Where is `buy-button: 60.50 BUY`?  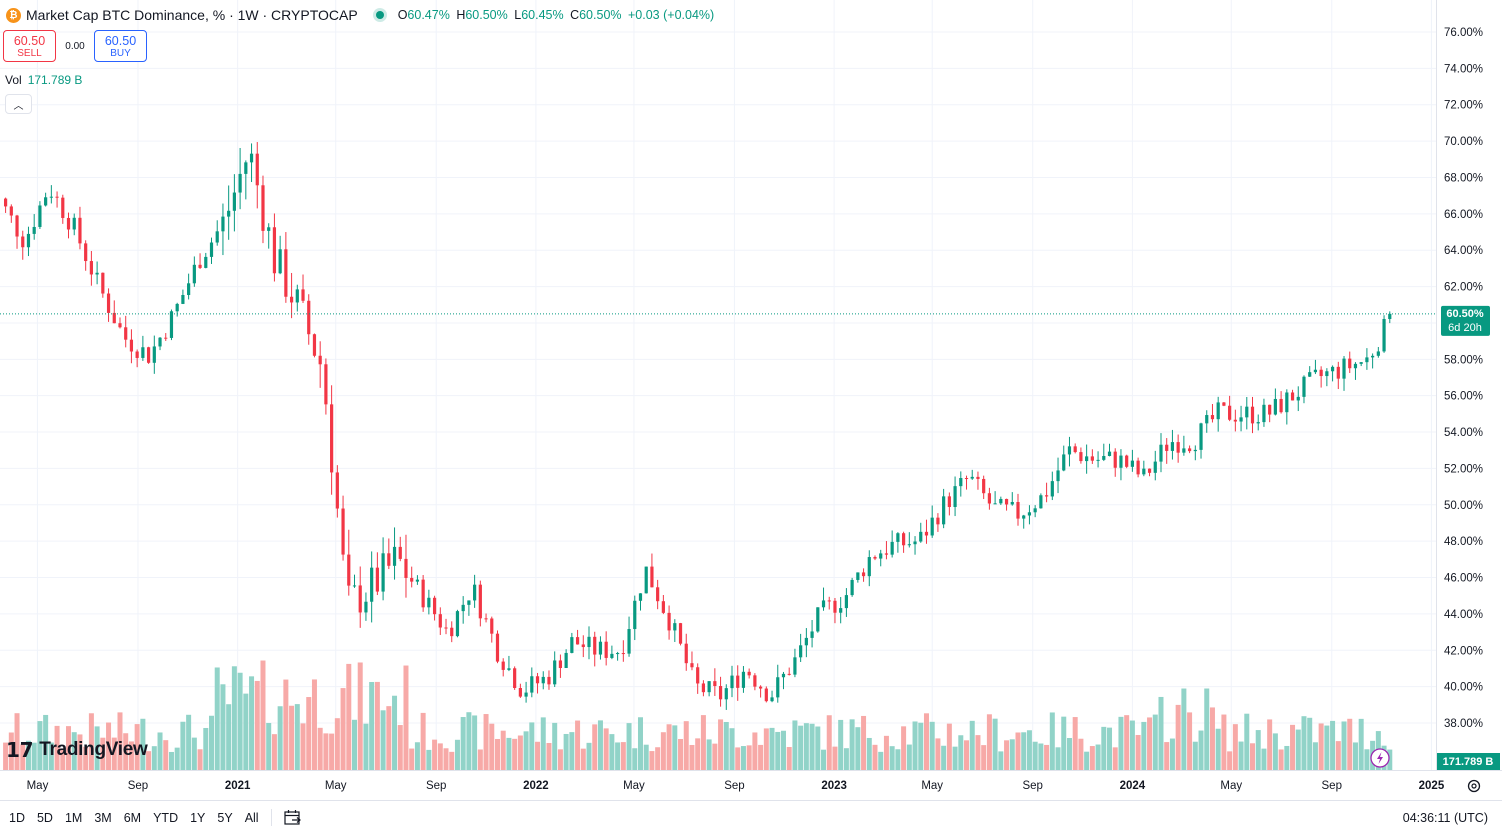 buy-button: 60.50 BUY is located at coordinates (120, 46).